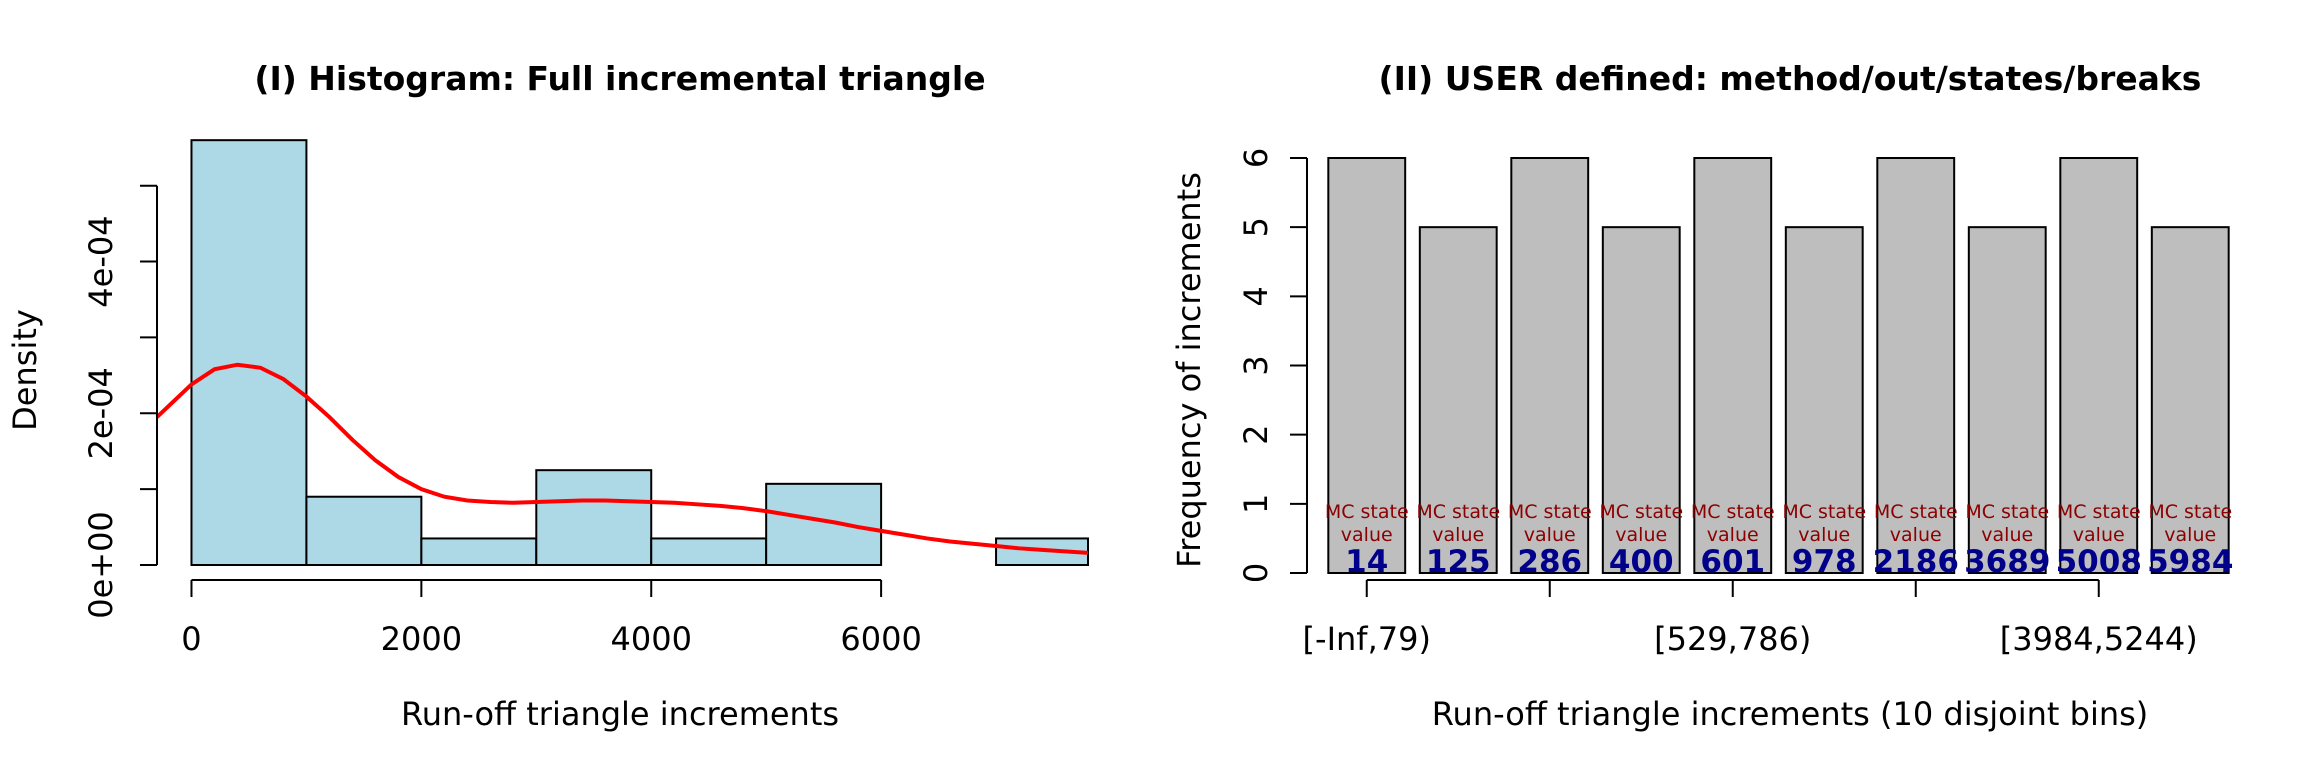 The image size is (2304, 768). Describe the element at coordinates (1824, 562) in the screenshot. I see `mc-state-value: 978` at that location.